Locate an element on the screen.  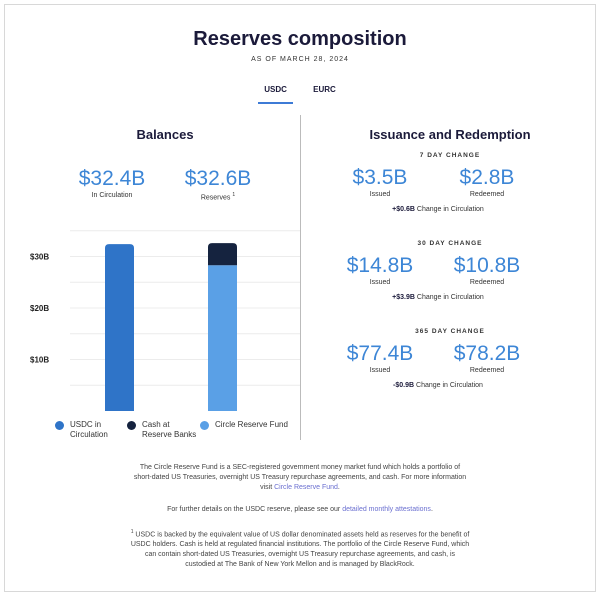
period-label: 7 DAY CHANGE is located at coordinates (450, 155).